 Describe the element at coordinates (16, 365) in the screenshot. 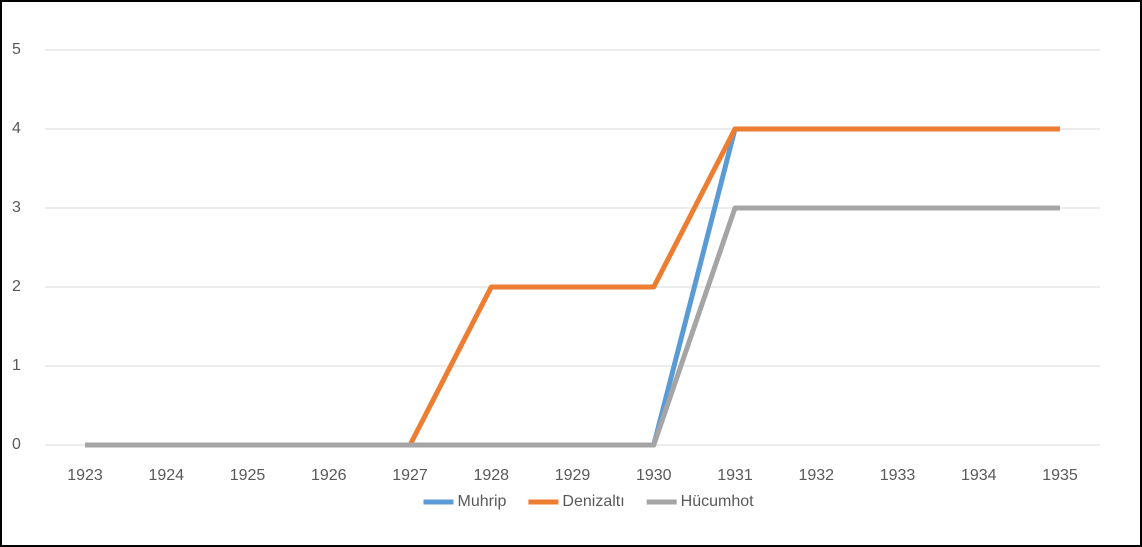

I see `y-tick-label: 1` at that location.